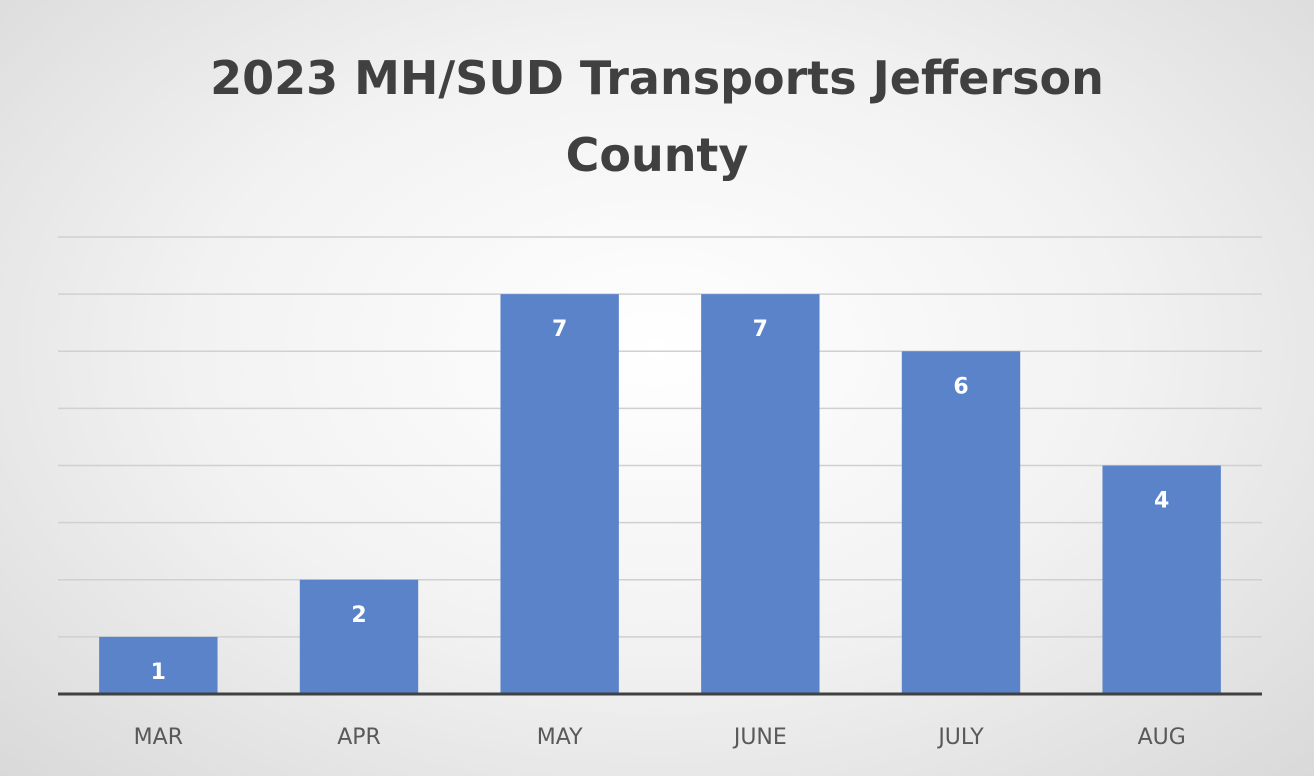 Image resolution: width=1314 pixels, height=776 pixels. I want to click on x-tick-label: MAY, so click(560, 737).